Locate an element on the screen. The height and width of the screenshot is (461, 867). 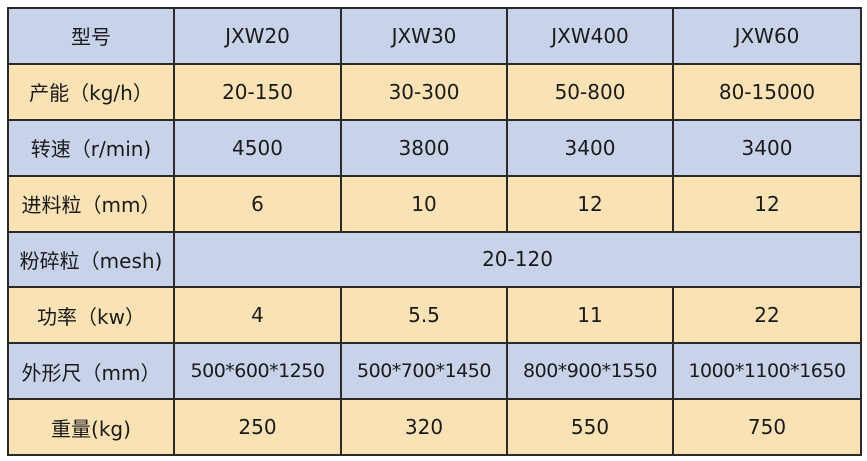
row-label: 进料粒（mm） is located at coordinates (91, 203).